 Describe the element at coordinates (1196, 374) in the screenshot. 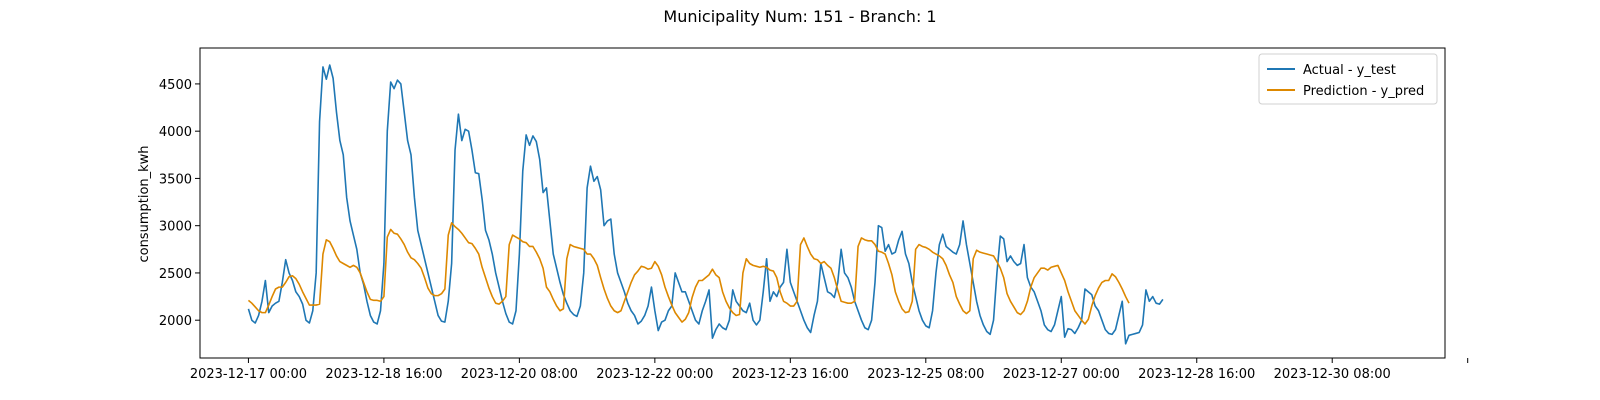

I see `x-tick-label: 2023-12-28 16:00` at that location.